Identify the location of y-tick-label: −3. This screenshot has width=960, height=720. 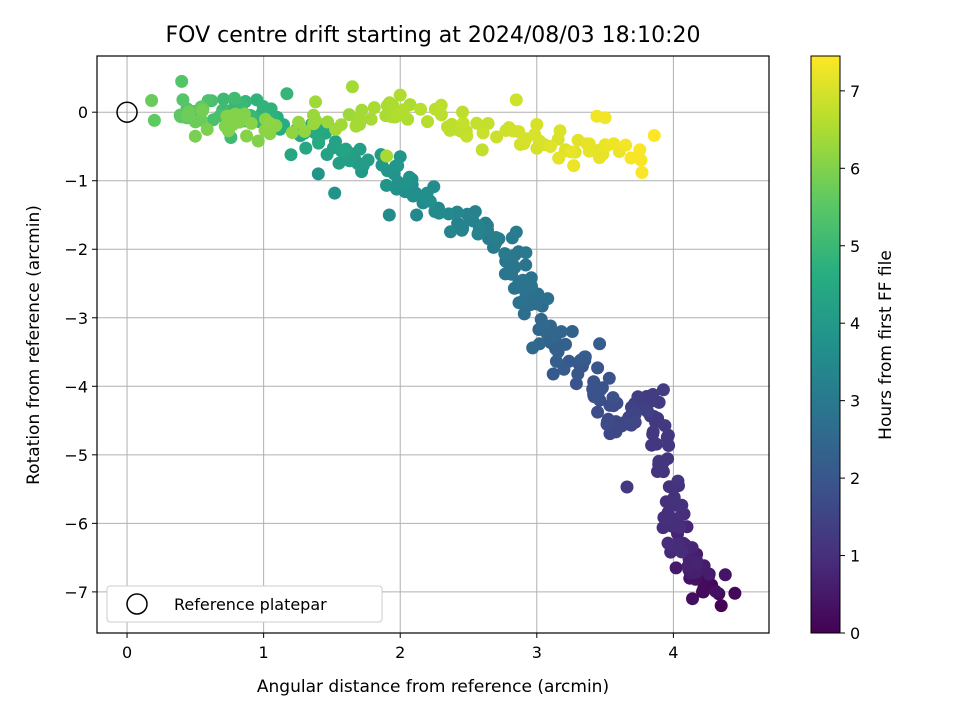
(76, 318).